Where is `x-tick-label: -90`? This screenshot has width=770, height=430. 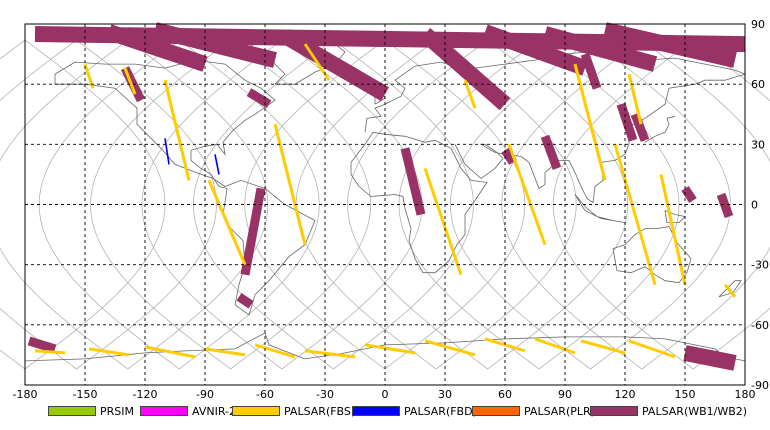
x-tick-label: -90 is located at coordinates (205, 393).